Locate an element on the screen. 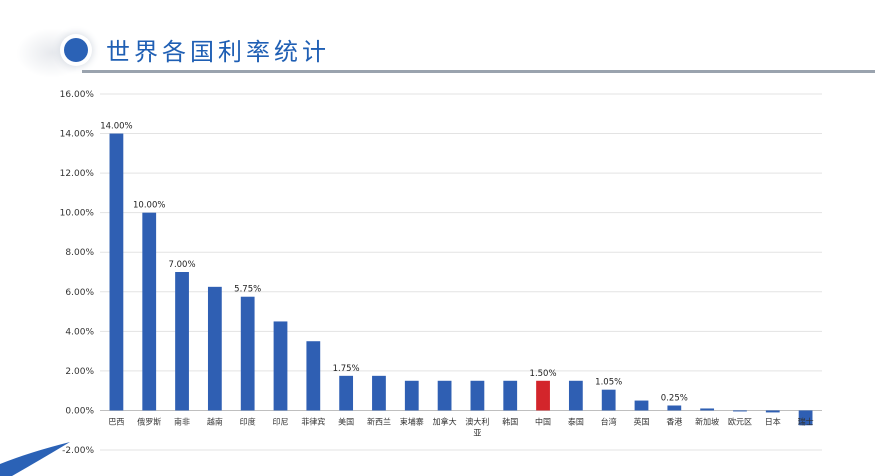  category-label: 美国 is located at coordinates (346, 421).